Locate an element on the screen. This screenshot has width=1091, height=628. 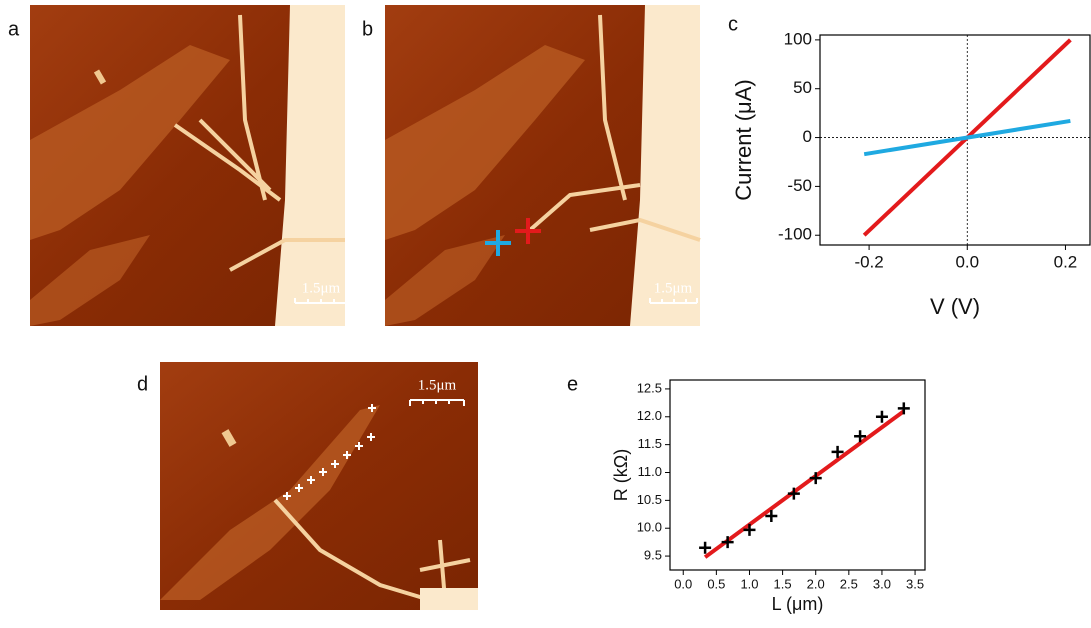
y-tick-label: 0 is located at coordinates (807, 136).